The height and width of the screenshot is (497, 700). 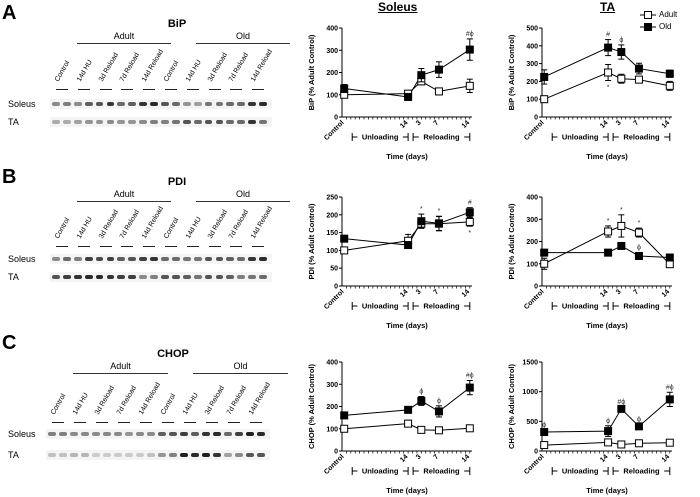 I want to click on blot-title: BiP, so click(x=177, y=24).